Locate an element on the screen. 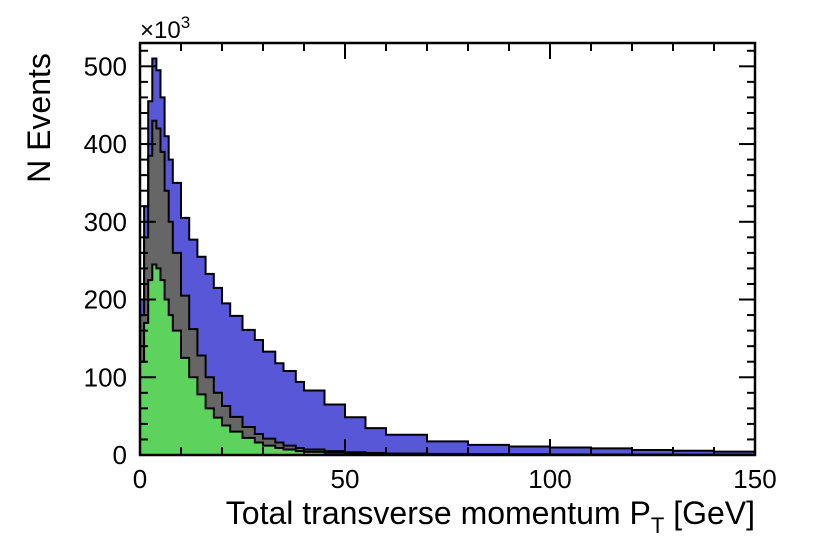  x-tick-label: 0 is located at coordinates (140, 479).